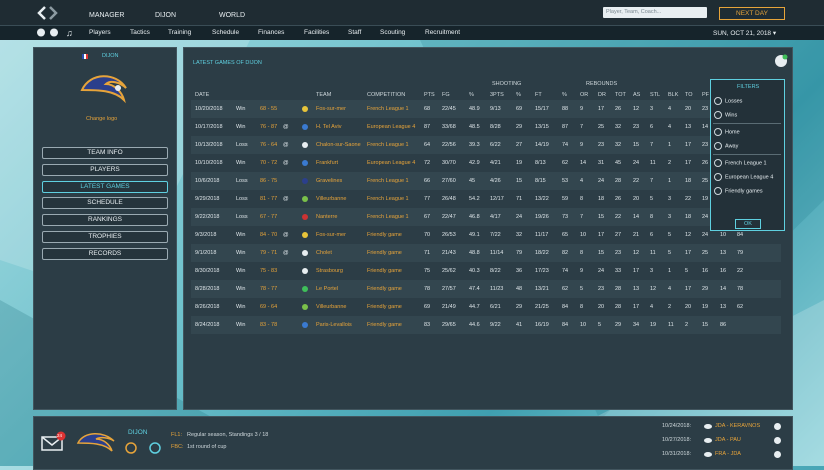 The height and width of the screenshot is (470, 824). What do you see at coordinates (56, 32) in the screenshot?
I see `menu-icons: ♫` at bounding box center [56, 32].